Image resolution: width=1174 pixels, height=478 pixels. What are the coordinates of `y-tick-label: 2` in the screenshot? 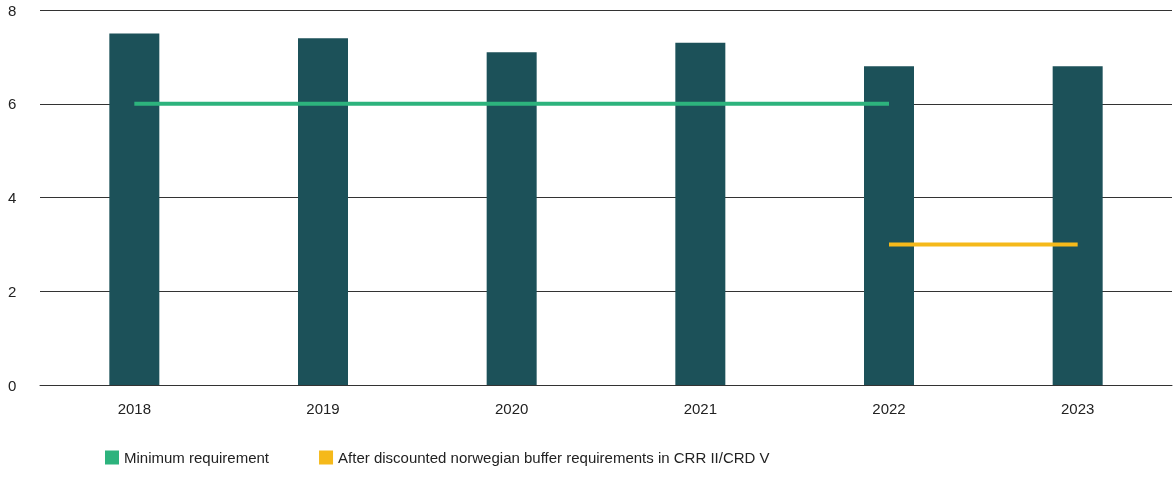 It's located at (12, 291).